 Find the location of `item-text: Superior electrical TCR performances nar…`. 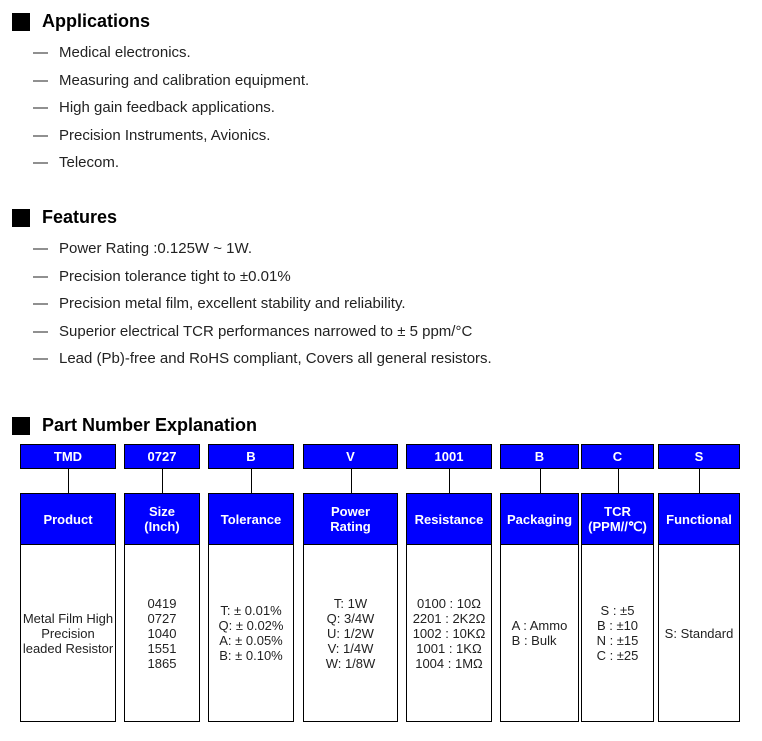

item-text: Superior electrical TCR performances nar… is located at coordinates (266, 331).